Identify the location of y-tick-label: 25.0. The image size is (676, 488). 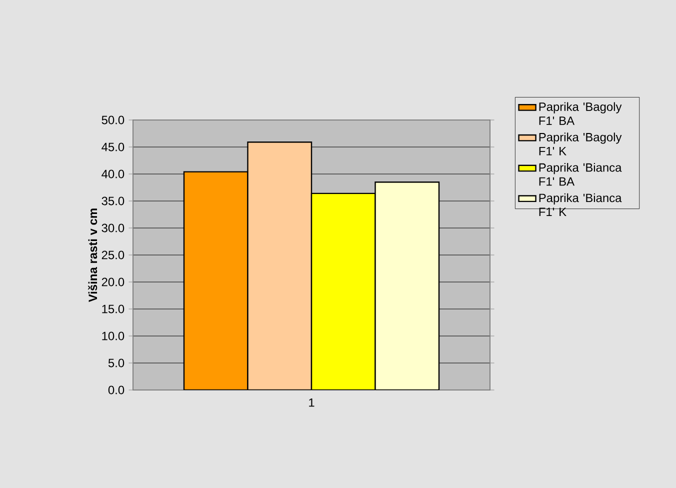
(113, 255).